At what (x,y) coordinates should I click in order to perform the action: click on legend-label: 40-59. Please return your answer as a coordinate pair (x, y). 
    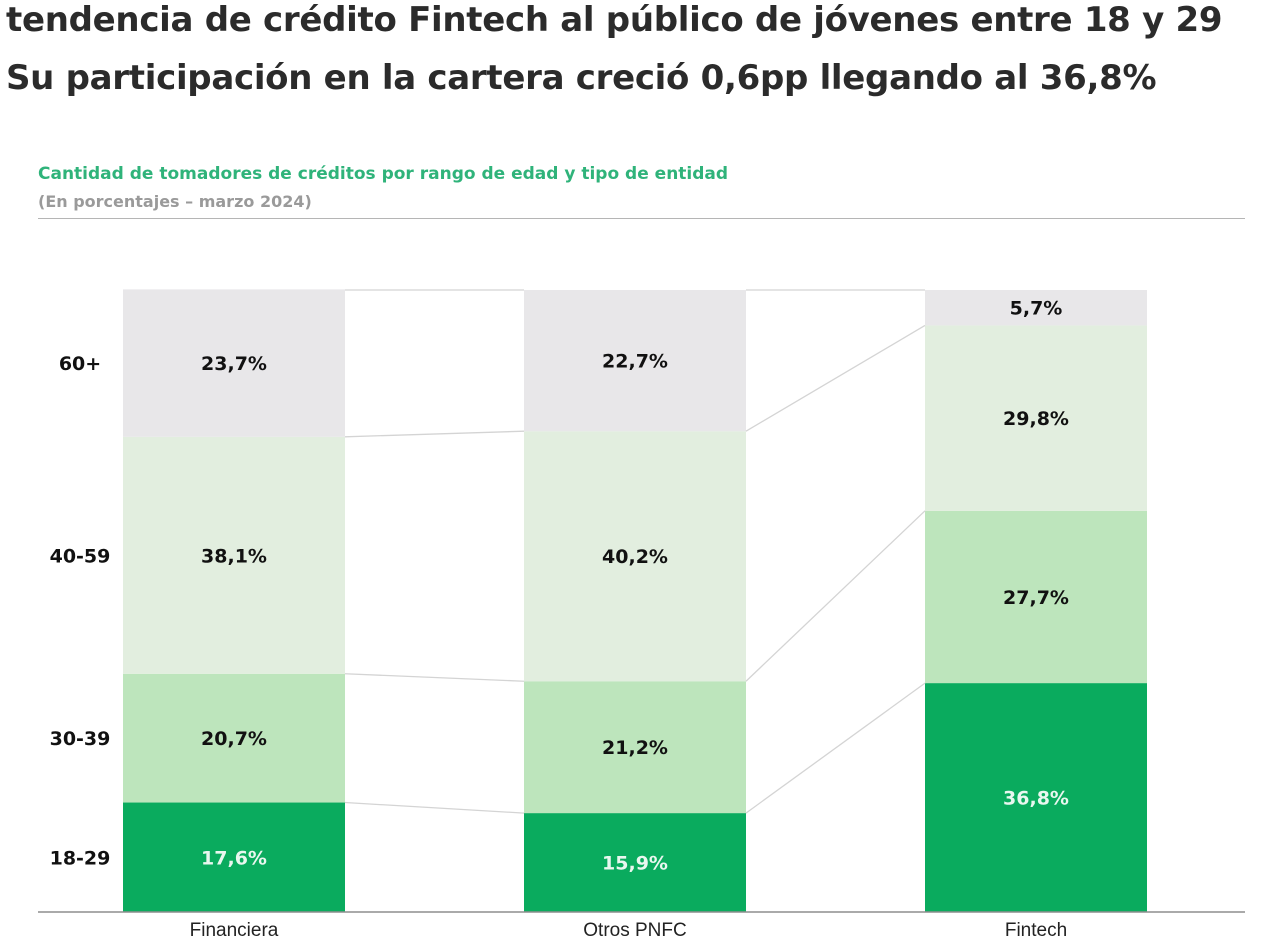
    Looking at the image, I should click on (80, 556).